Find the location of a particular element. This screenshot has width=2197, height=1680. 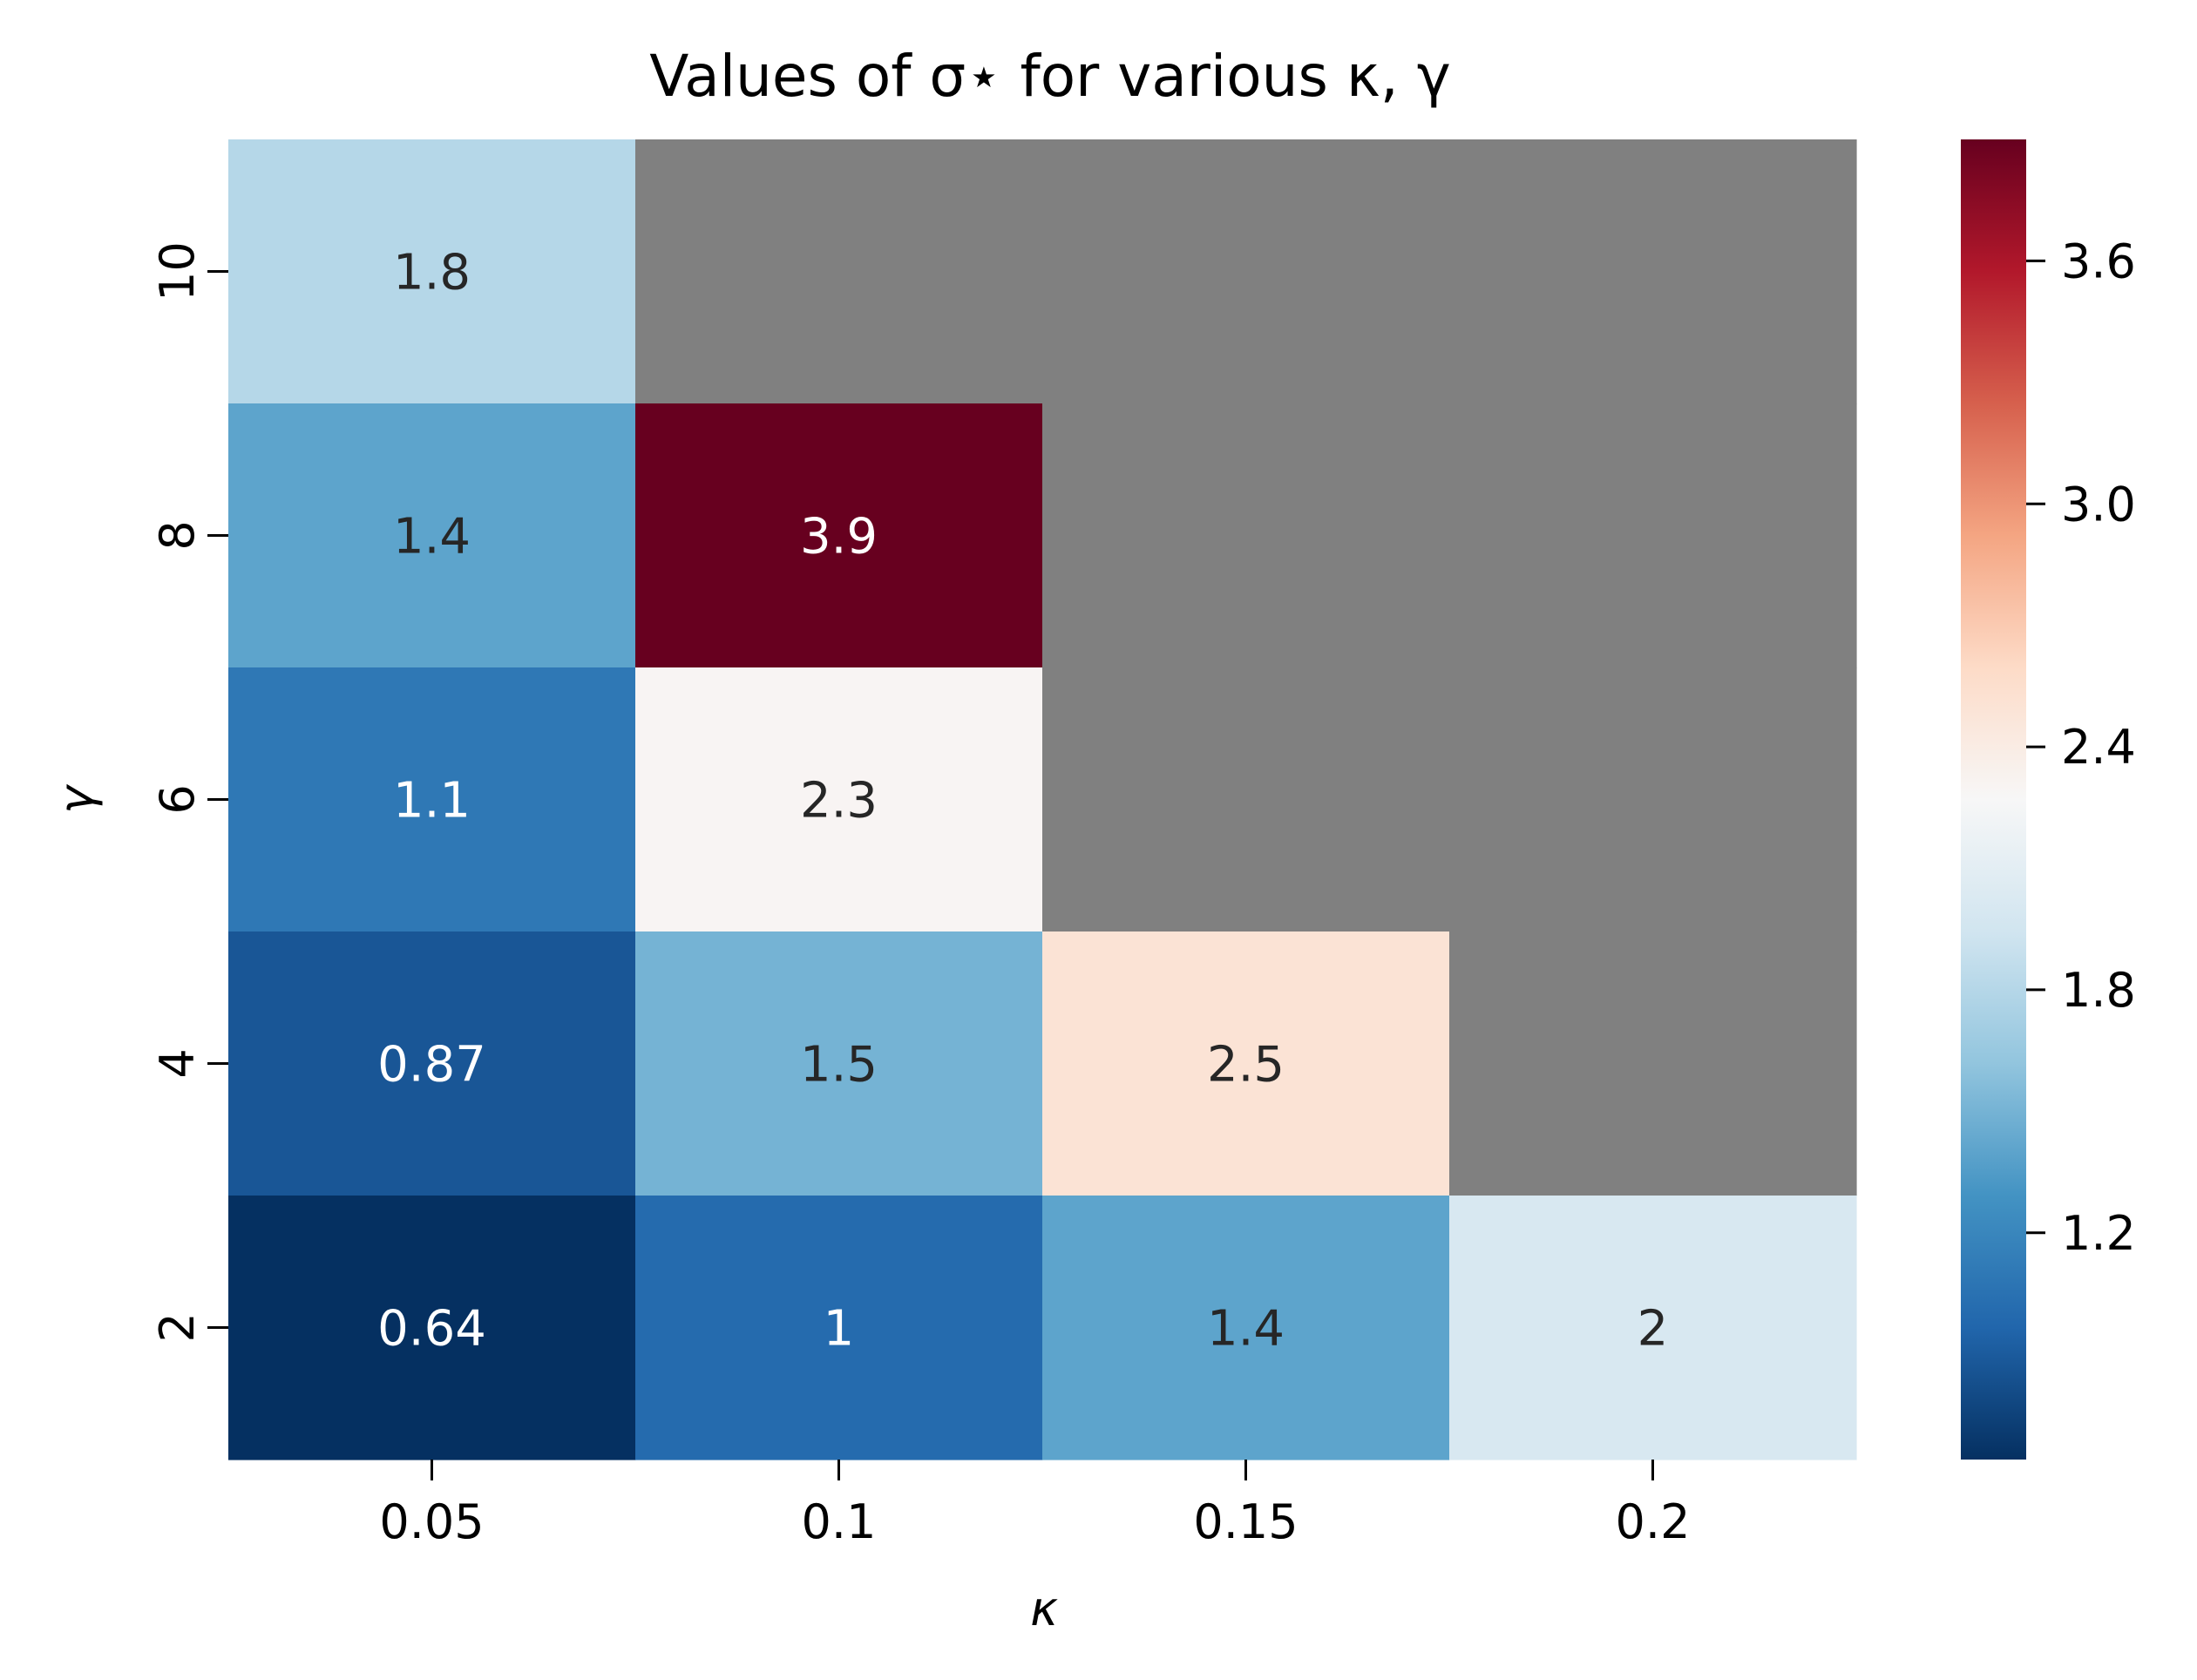

cell-value-label: 2 is located at coordinates (1654, 1329).